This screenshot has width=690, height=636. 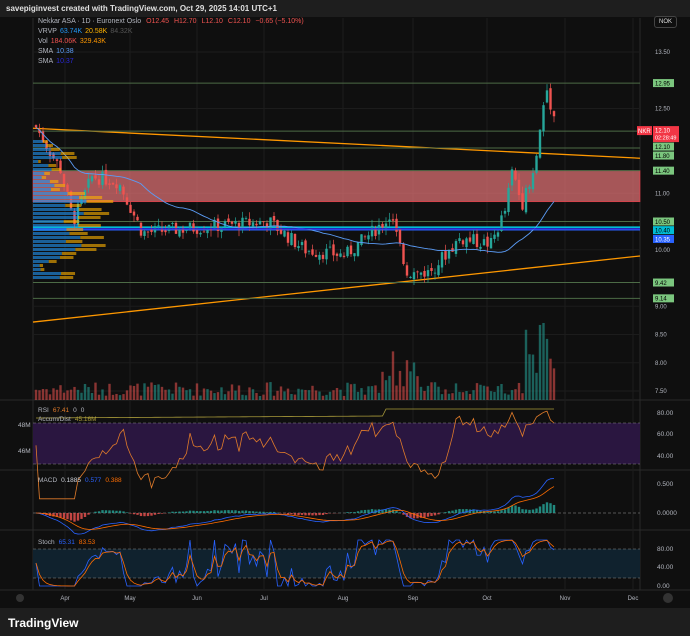 I want to click on settings-button, so click(x=20, y=598).